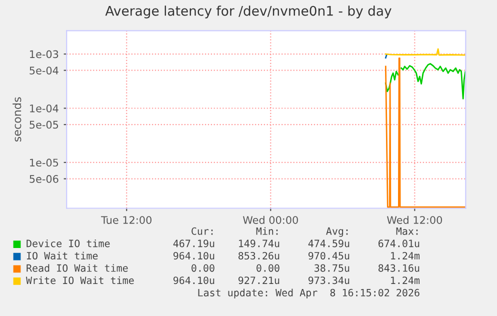 The width and height of the screenshot is (497, 316). Describe the element at coordinates (44, 179) in the screenshot. I see `y-tick-label: 5e-06` at that location.